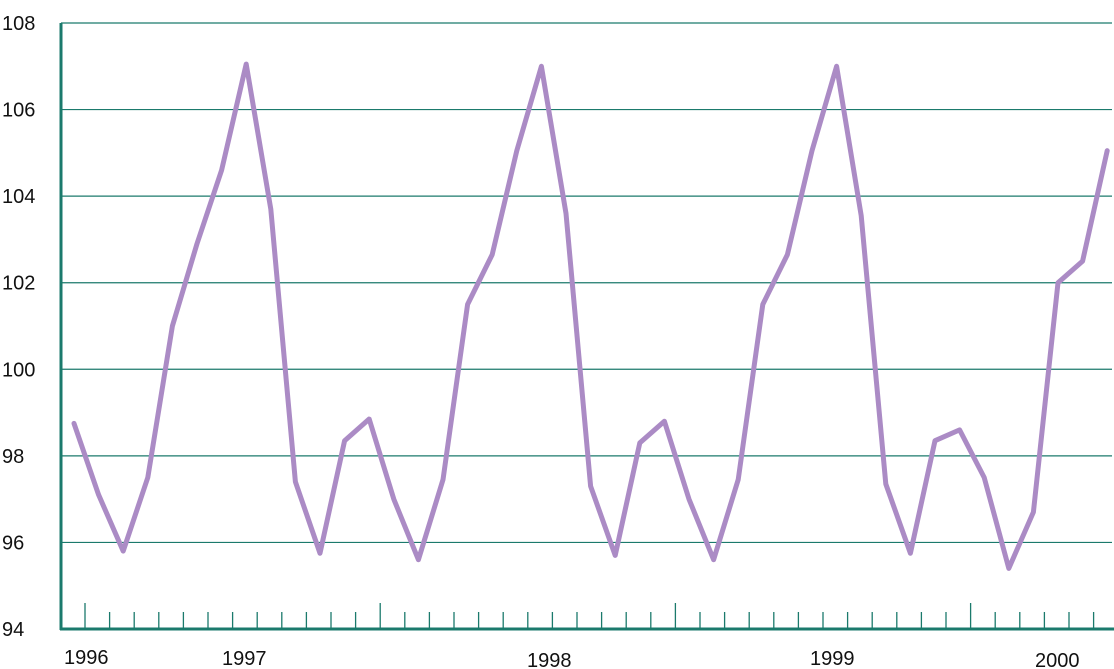  What do you see at coordinates (13, 630) in the screenshot?
I see `y-tick-label: 94` at bounding box center [13, 630].